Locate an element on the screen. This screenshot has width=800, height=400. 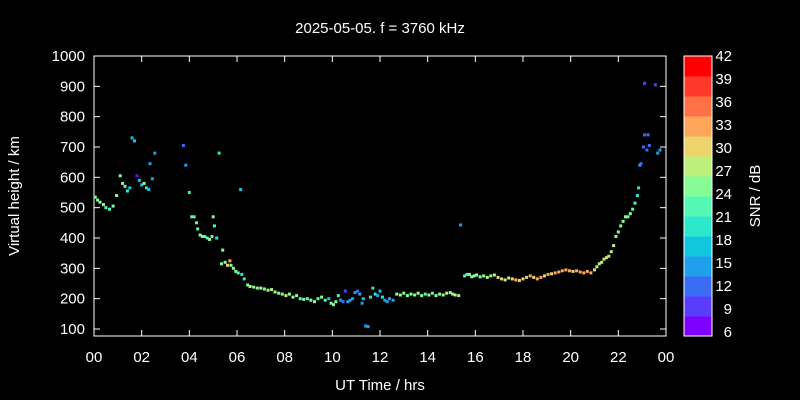
colorbar-frame is located at coordinates (698, 196).